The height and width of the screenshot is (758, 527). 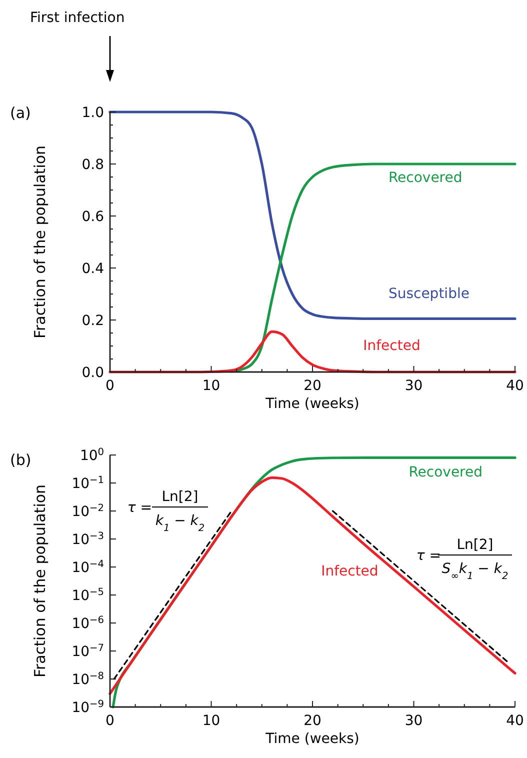 I want to click on y-tick-label: 10$^{−8}$, so click(x=88, y=679).